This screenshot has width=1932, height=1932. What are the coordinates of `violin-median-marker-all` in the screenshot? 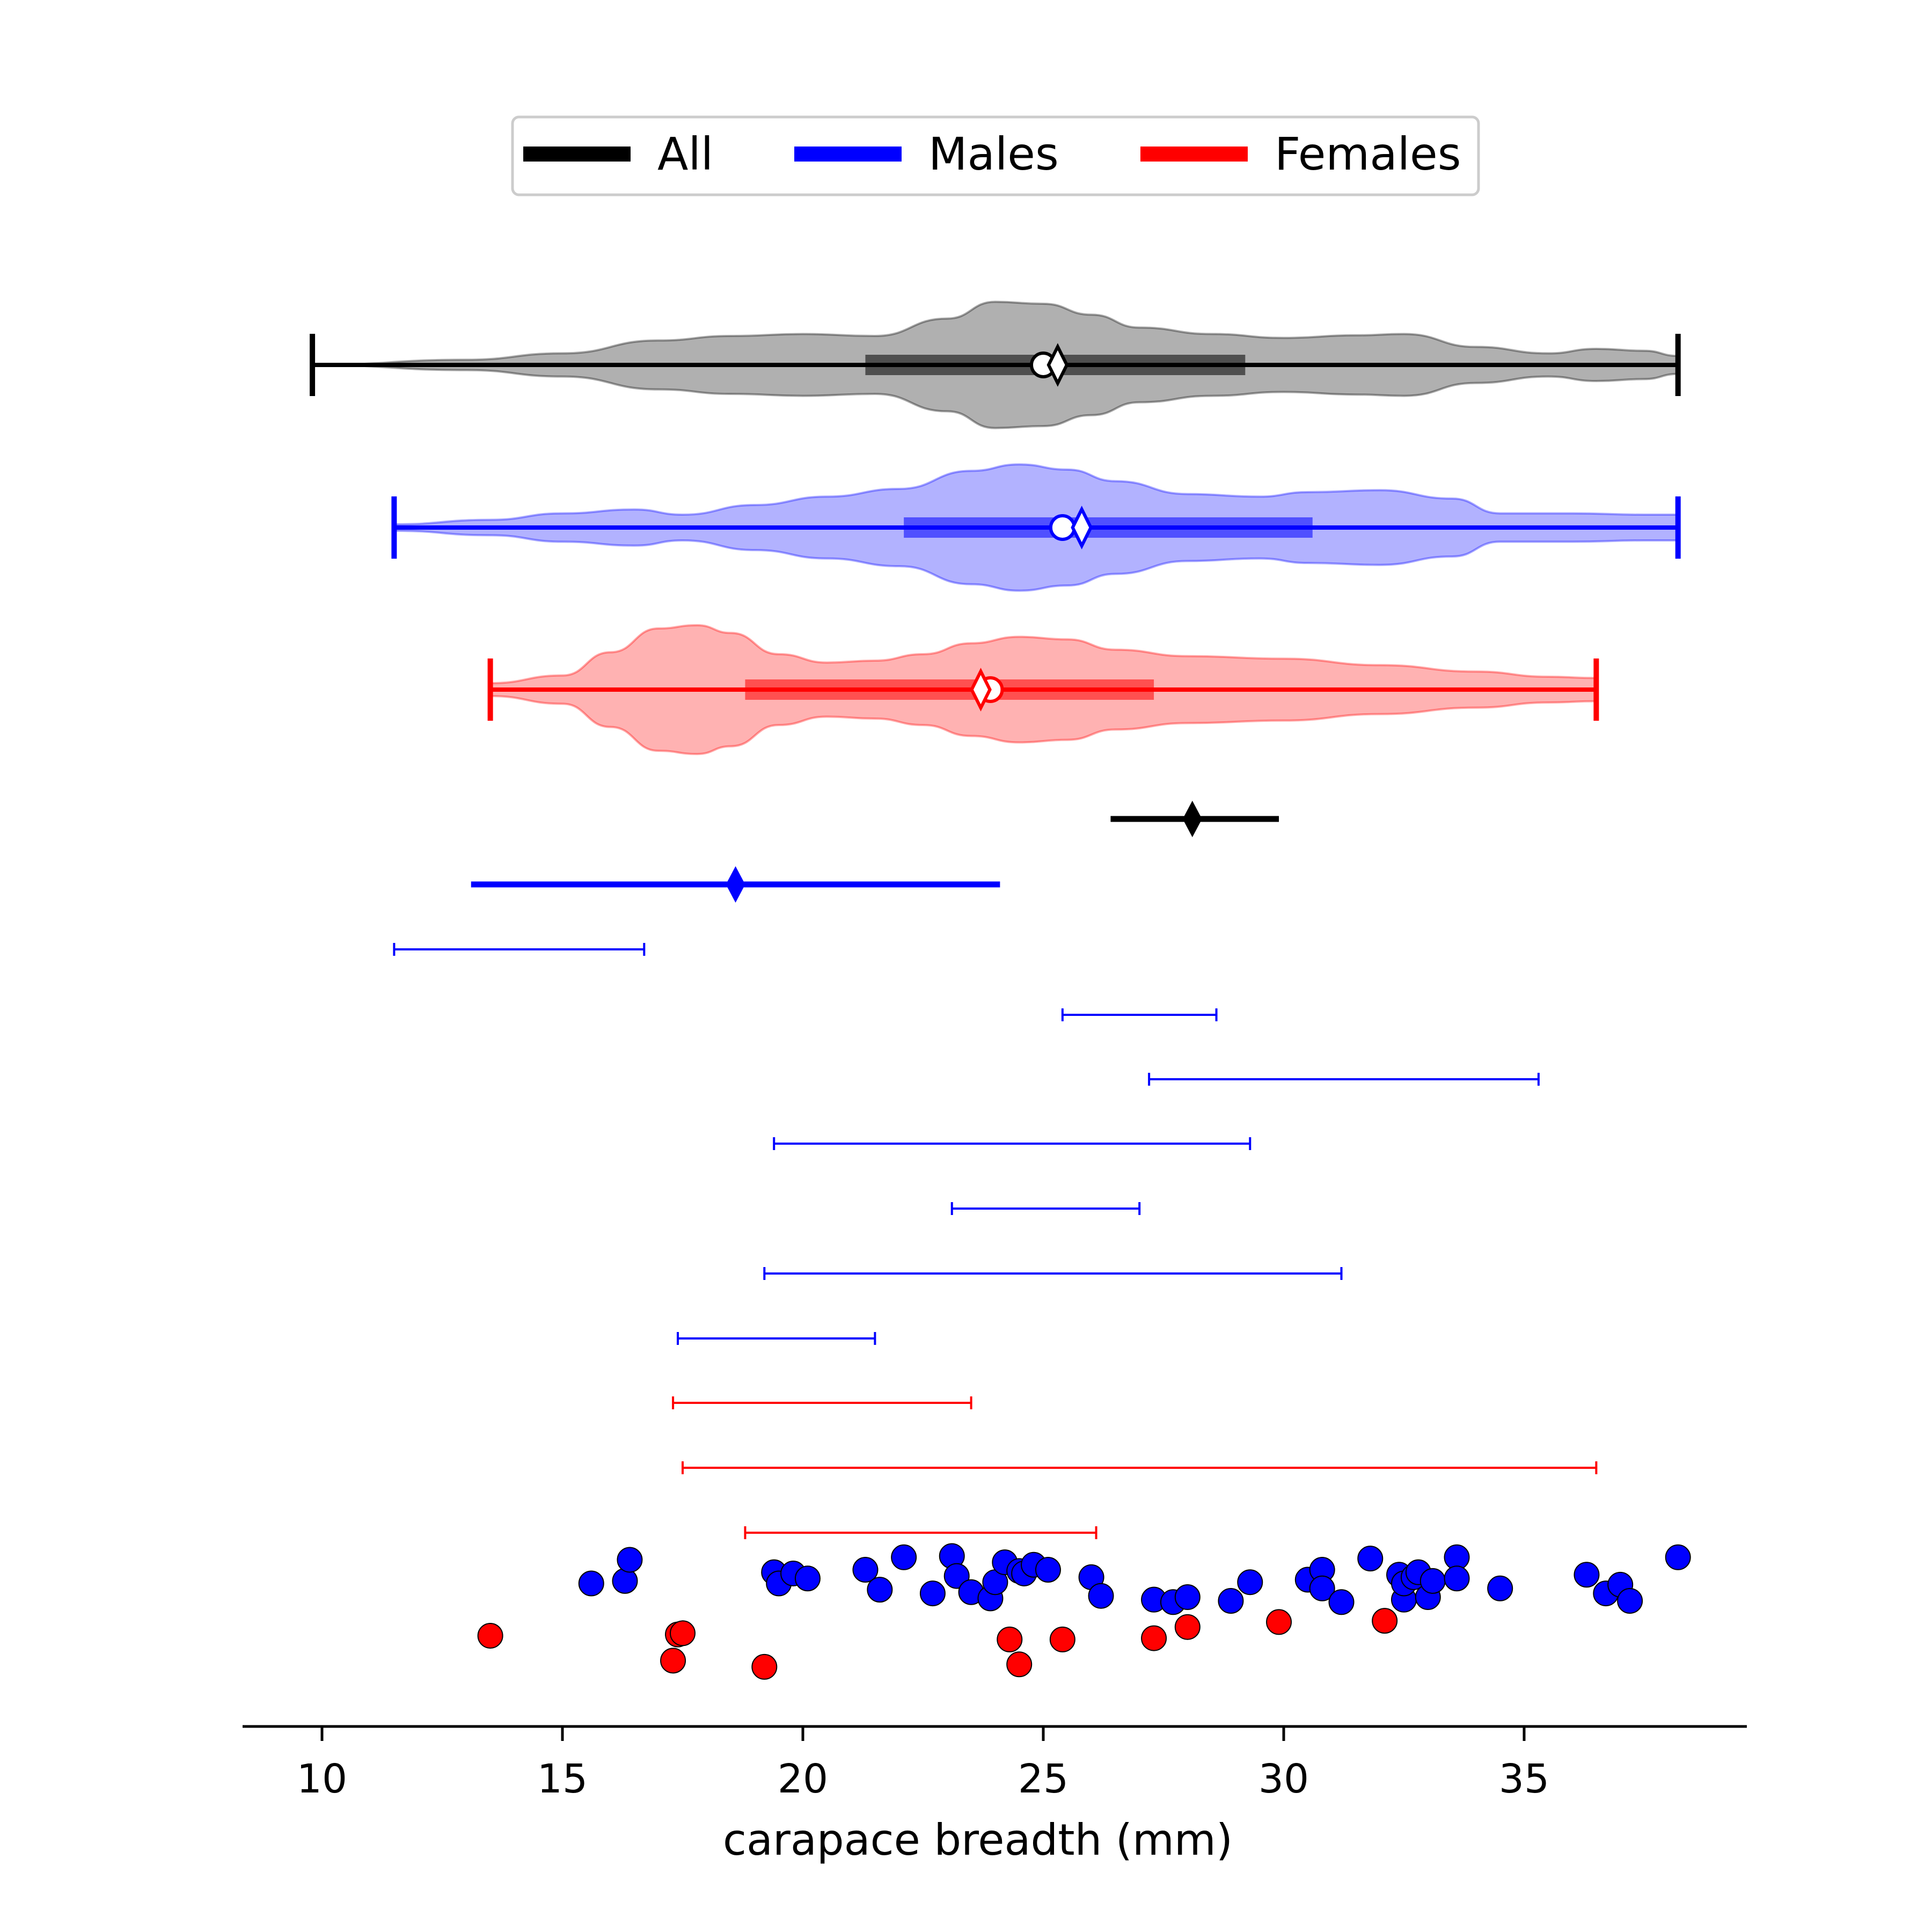 It's located at (1057, 365).